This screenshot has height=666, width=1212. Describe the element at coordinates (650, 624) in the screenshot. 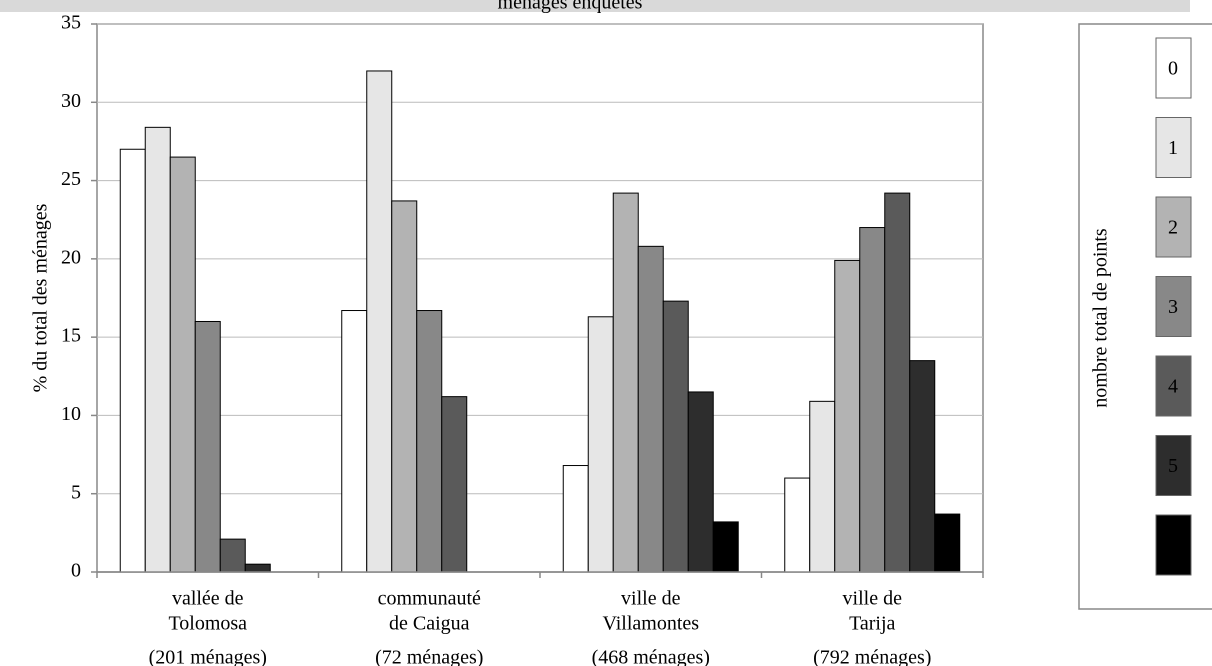

I see `x-tick-label: Villamontes` at that location.